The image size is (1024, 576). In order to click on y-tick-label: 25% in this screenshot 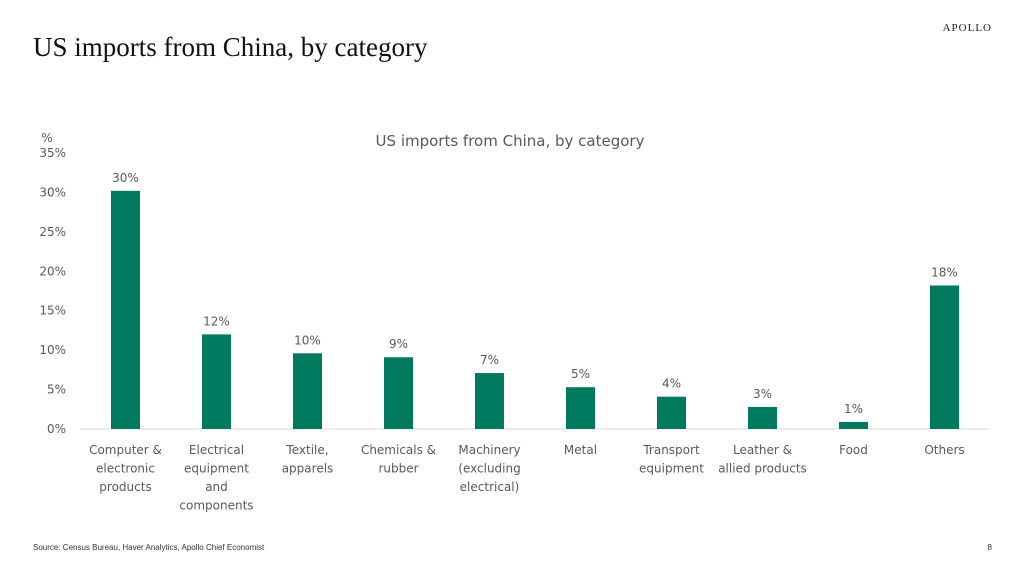, I will do `click(52, 232)`.